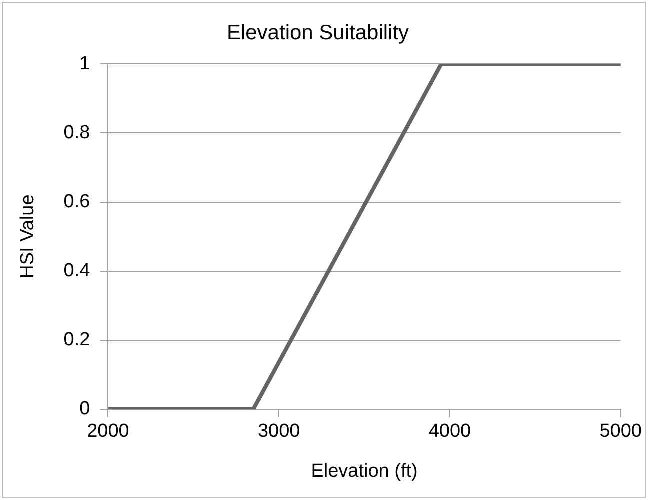 The width and height of the screenshot is (650, 500). I want to click on y-axis-title: HSI Value, so click(28, 236).